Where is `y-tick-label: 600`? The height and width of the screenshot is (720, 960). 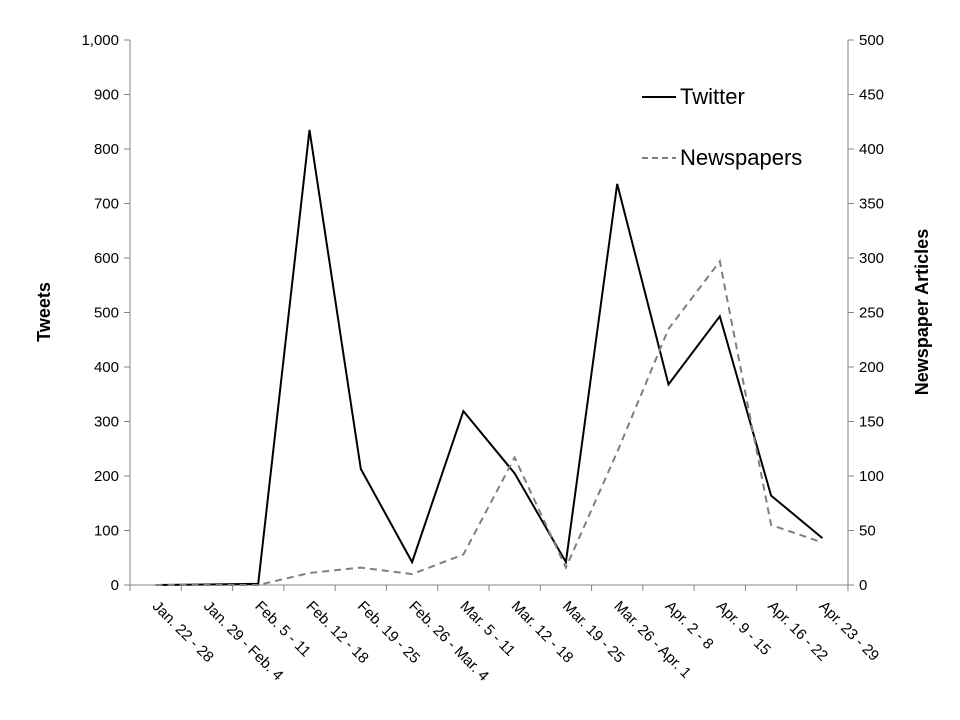 y-tick-label: 600 is located at coordinates (106, 258).